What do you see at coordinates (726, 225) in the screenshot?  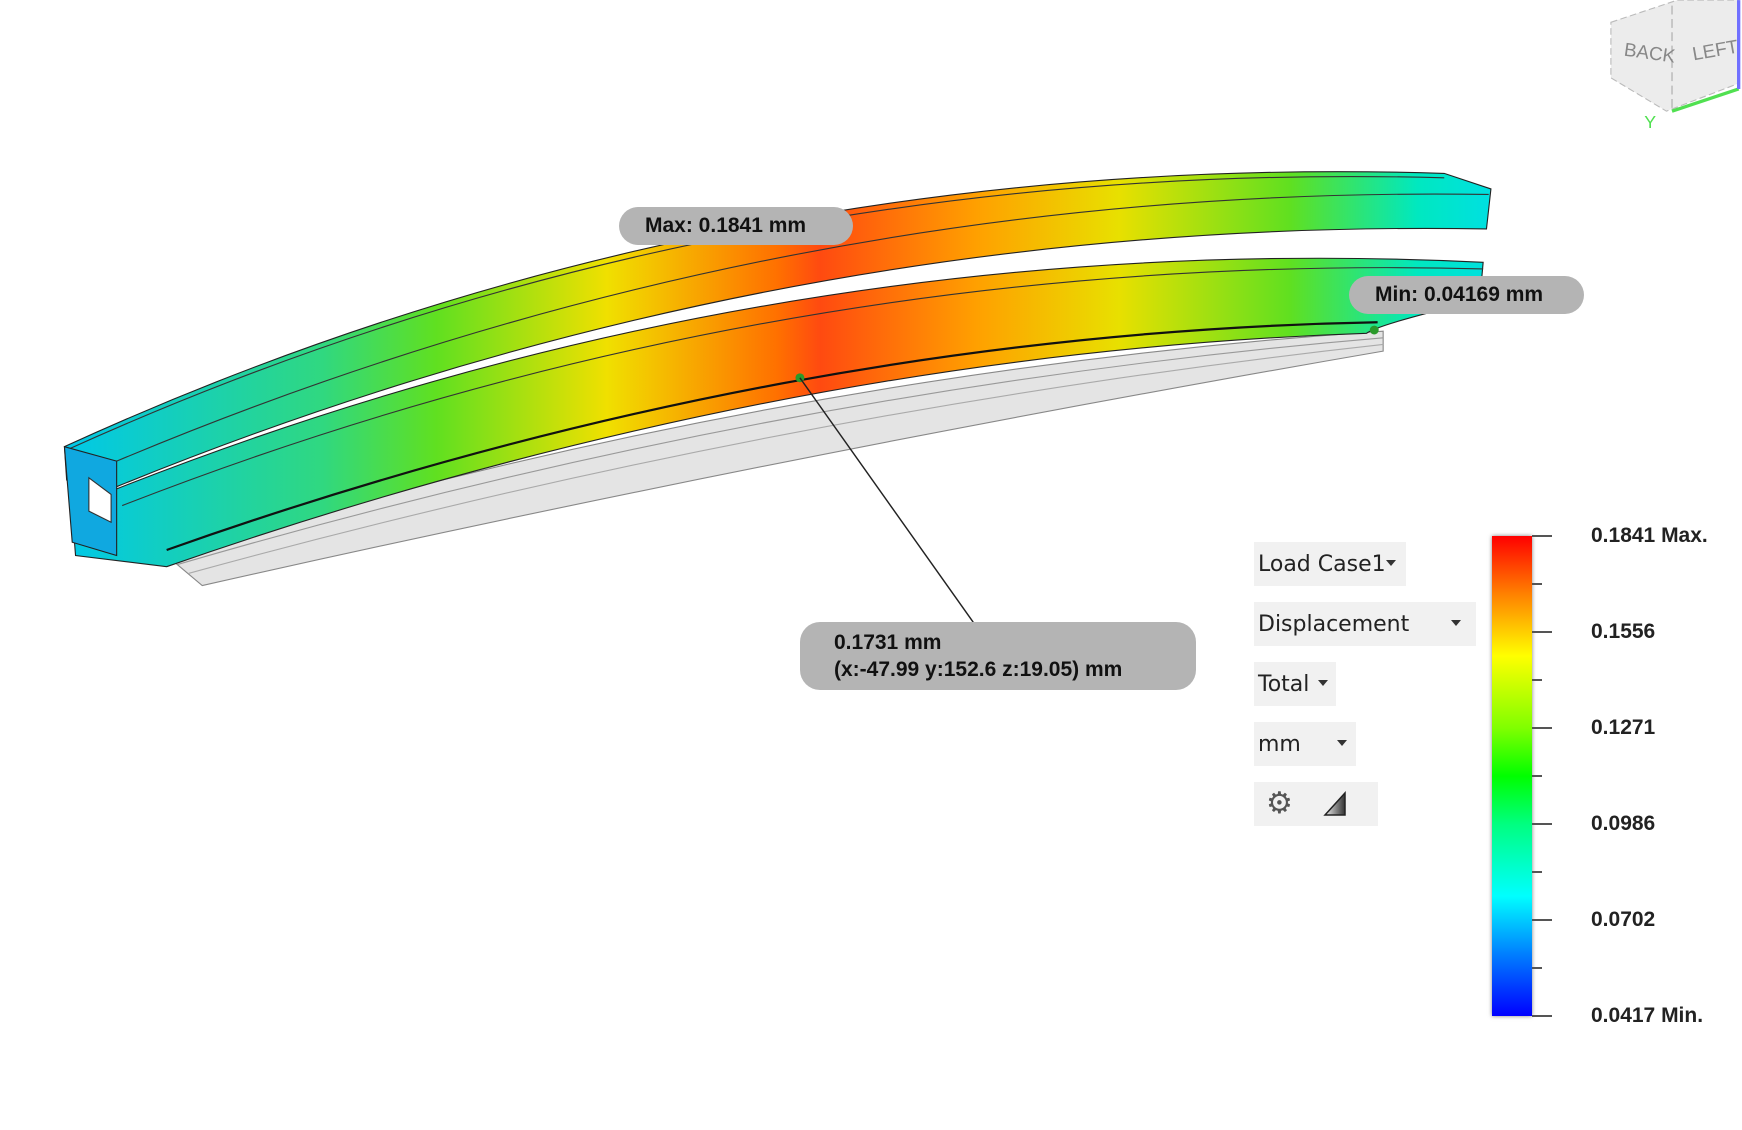 I see `max-label: Max: 0.1841 mm` at bounding box center [726, 225].